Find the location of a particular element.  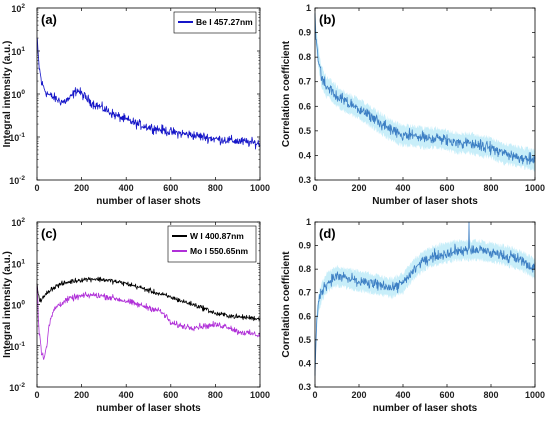

legend: W I 400.87nm Mo I 550.65nm is located at coordinates (212, 244).